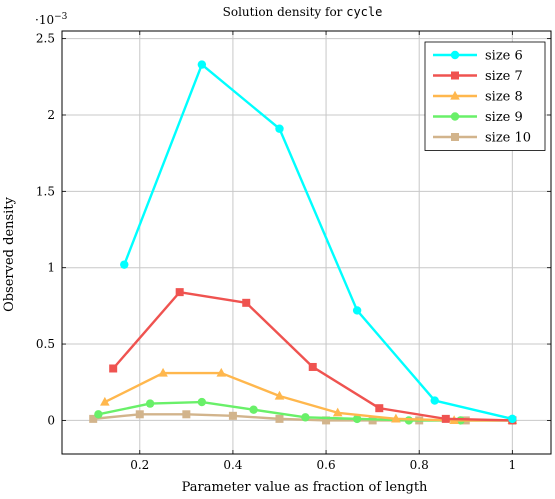 The width and height of the screenshot is (555, 499). I want to click on legend-item-0: size 6, so click(478, 56).